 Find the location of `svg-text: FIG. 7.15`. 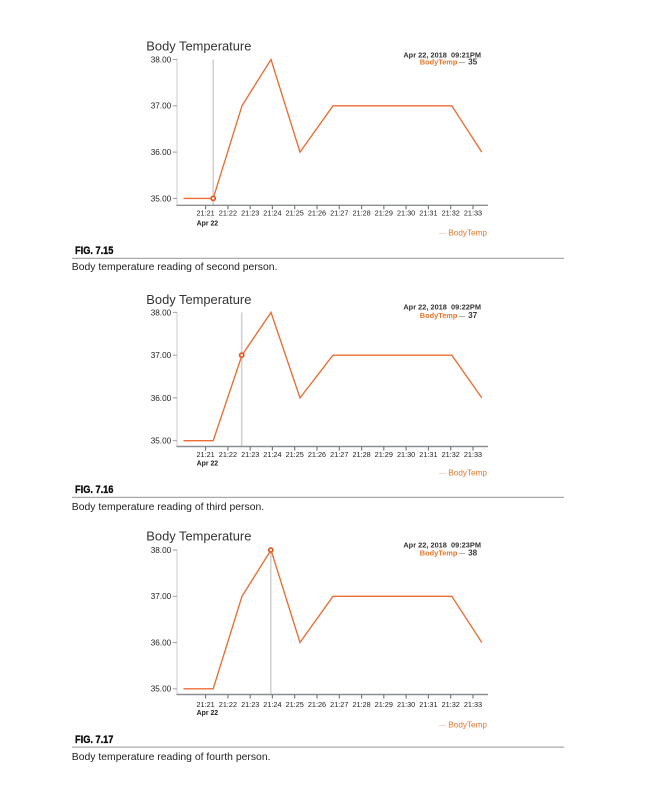

svg-text: FIG. 7.15 is located at coordinates (94, 251).